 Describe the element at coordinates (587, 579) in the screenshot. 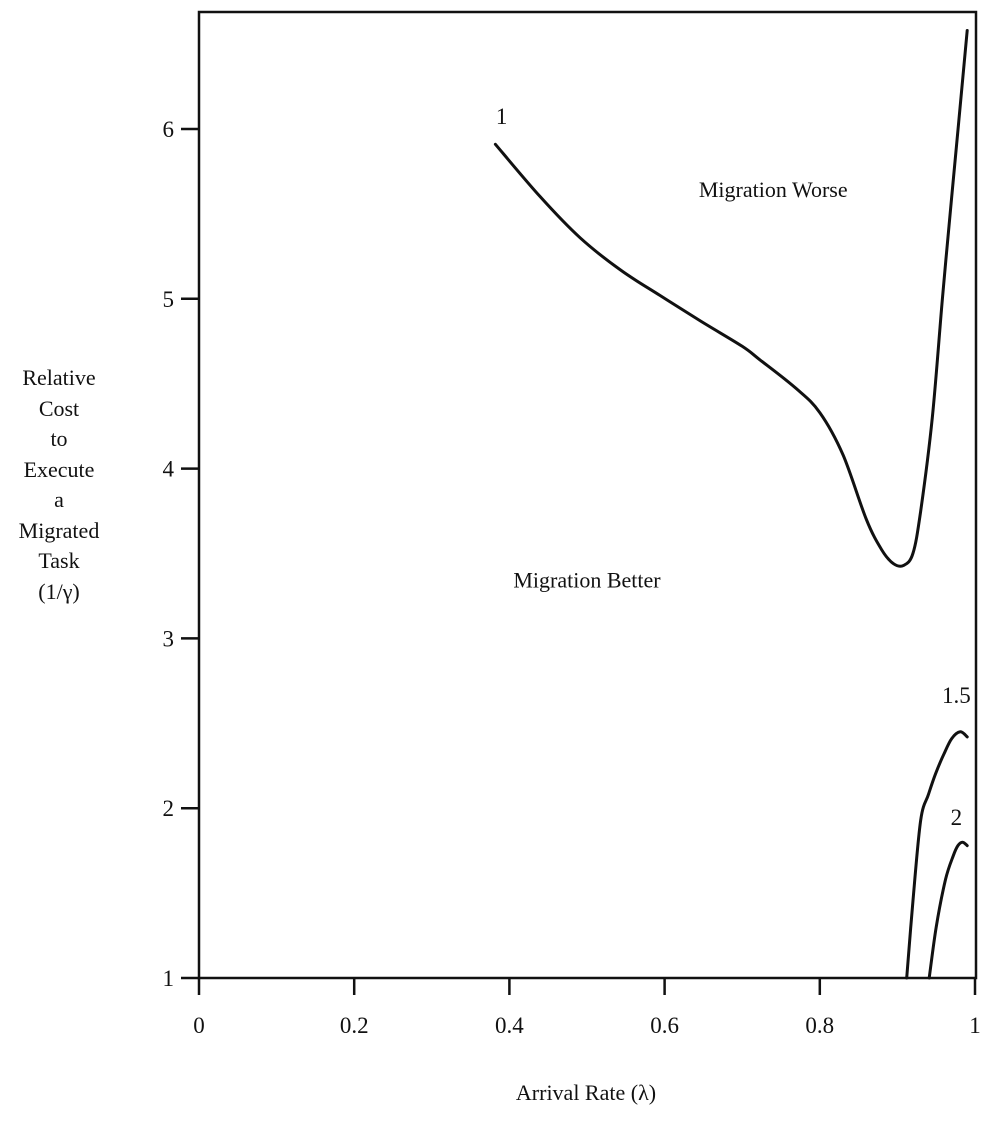

I see `region-annotation: Migration Better` at that location.